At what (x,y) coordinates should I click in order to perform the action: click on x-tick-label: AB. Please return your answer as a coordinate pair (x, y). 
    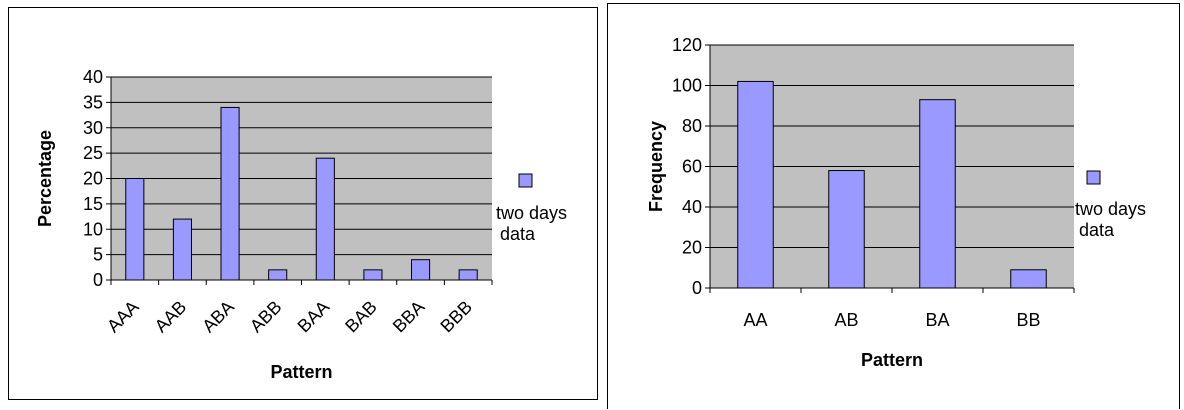
    Looking at the image, I should click on (846, 320).